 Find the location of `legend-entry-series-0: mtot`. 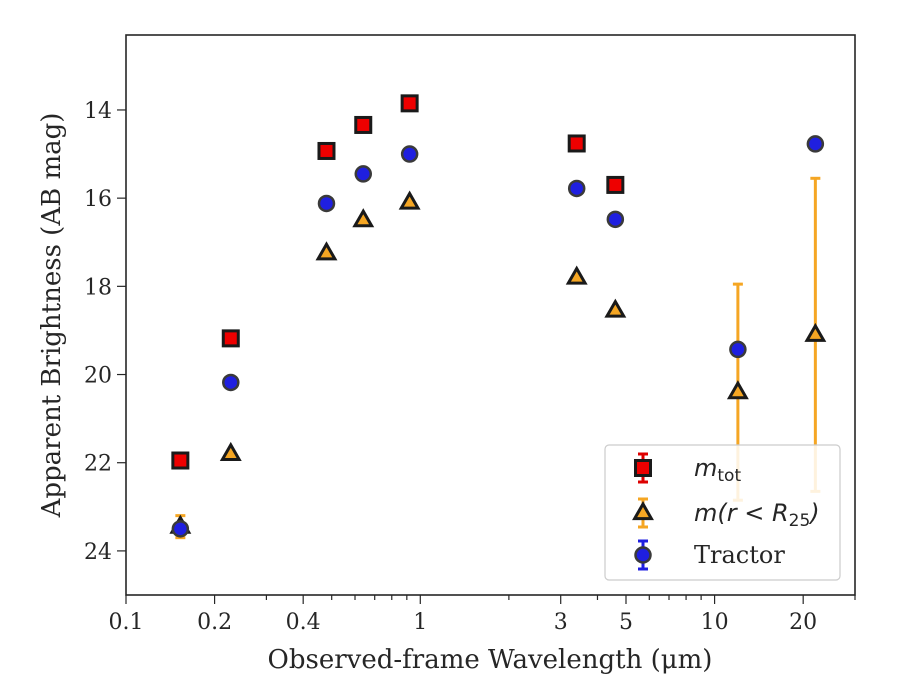

legend-entry-series-0: mtot is located at coordinates (687, 469).